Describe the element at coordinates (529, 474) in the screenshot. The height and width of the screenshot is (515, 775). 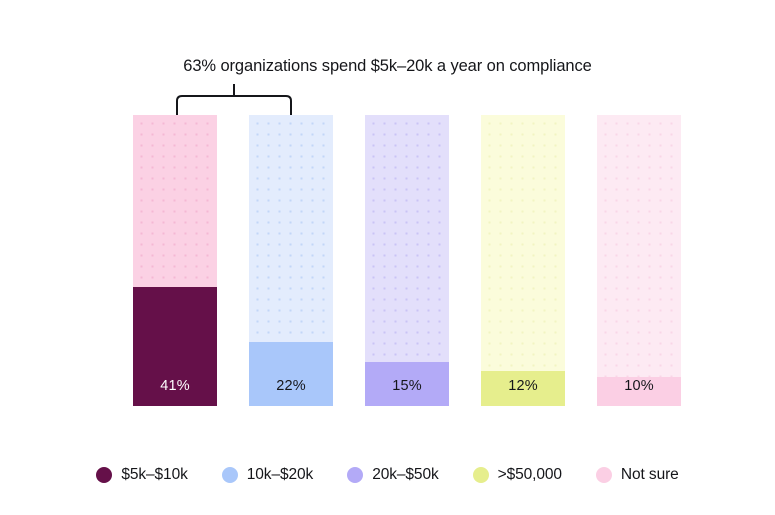
I see `legend-item-label: >$50,000` at that location.